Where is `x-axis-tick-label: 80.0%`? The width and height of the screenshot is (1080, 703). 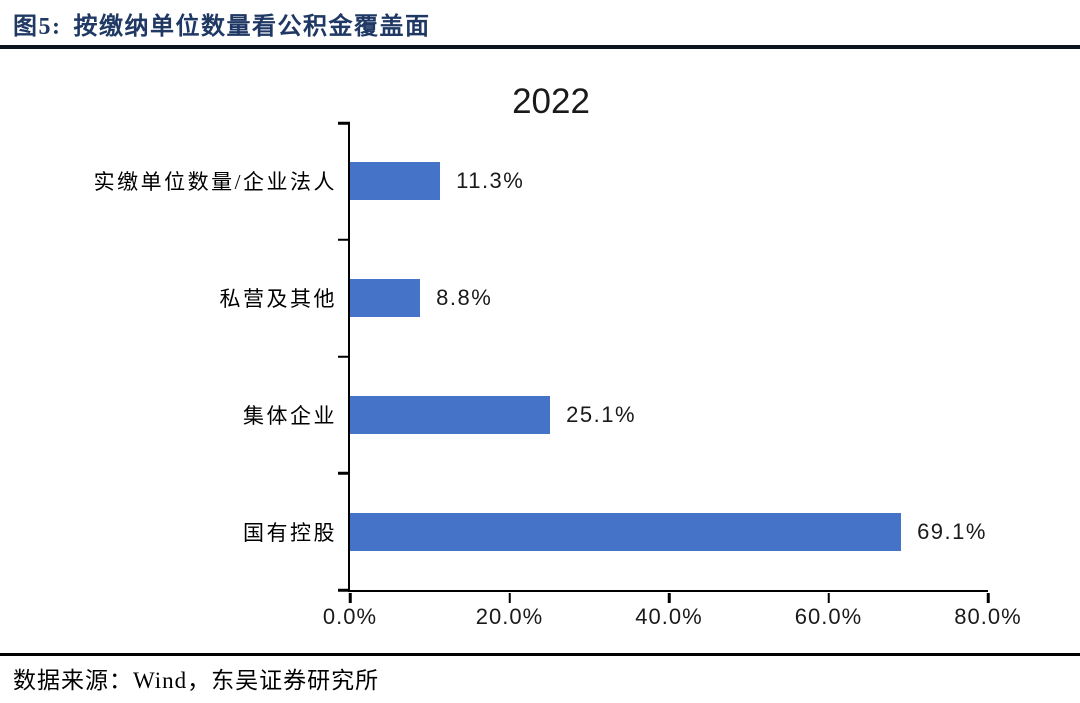 x-axis-tick-label: 80.0% is located at coordinates (988, 616).